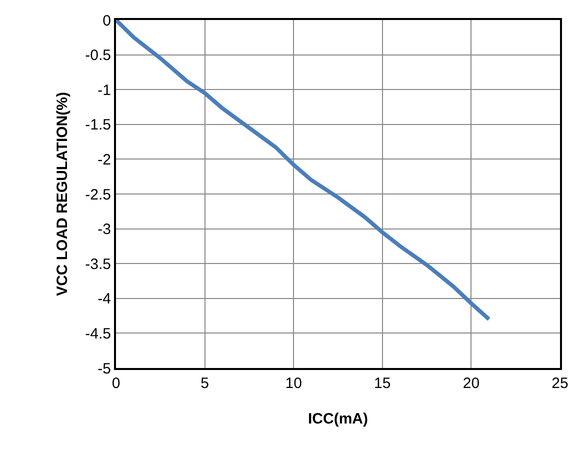 This screenshot has height=457, width=574. What do you see at coordinates (104, 299) in the screenshot?
I see `y-tick-label: -4` at bounding box center [104, 299].